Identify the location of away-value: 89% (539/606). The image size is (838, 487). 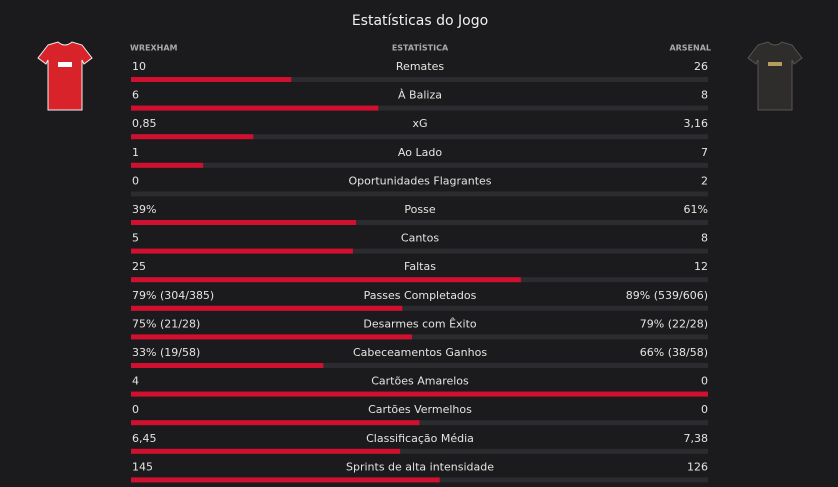
(667, 295).